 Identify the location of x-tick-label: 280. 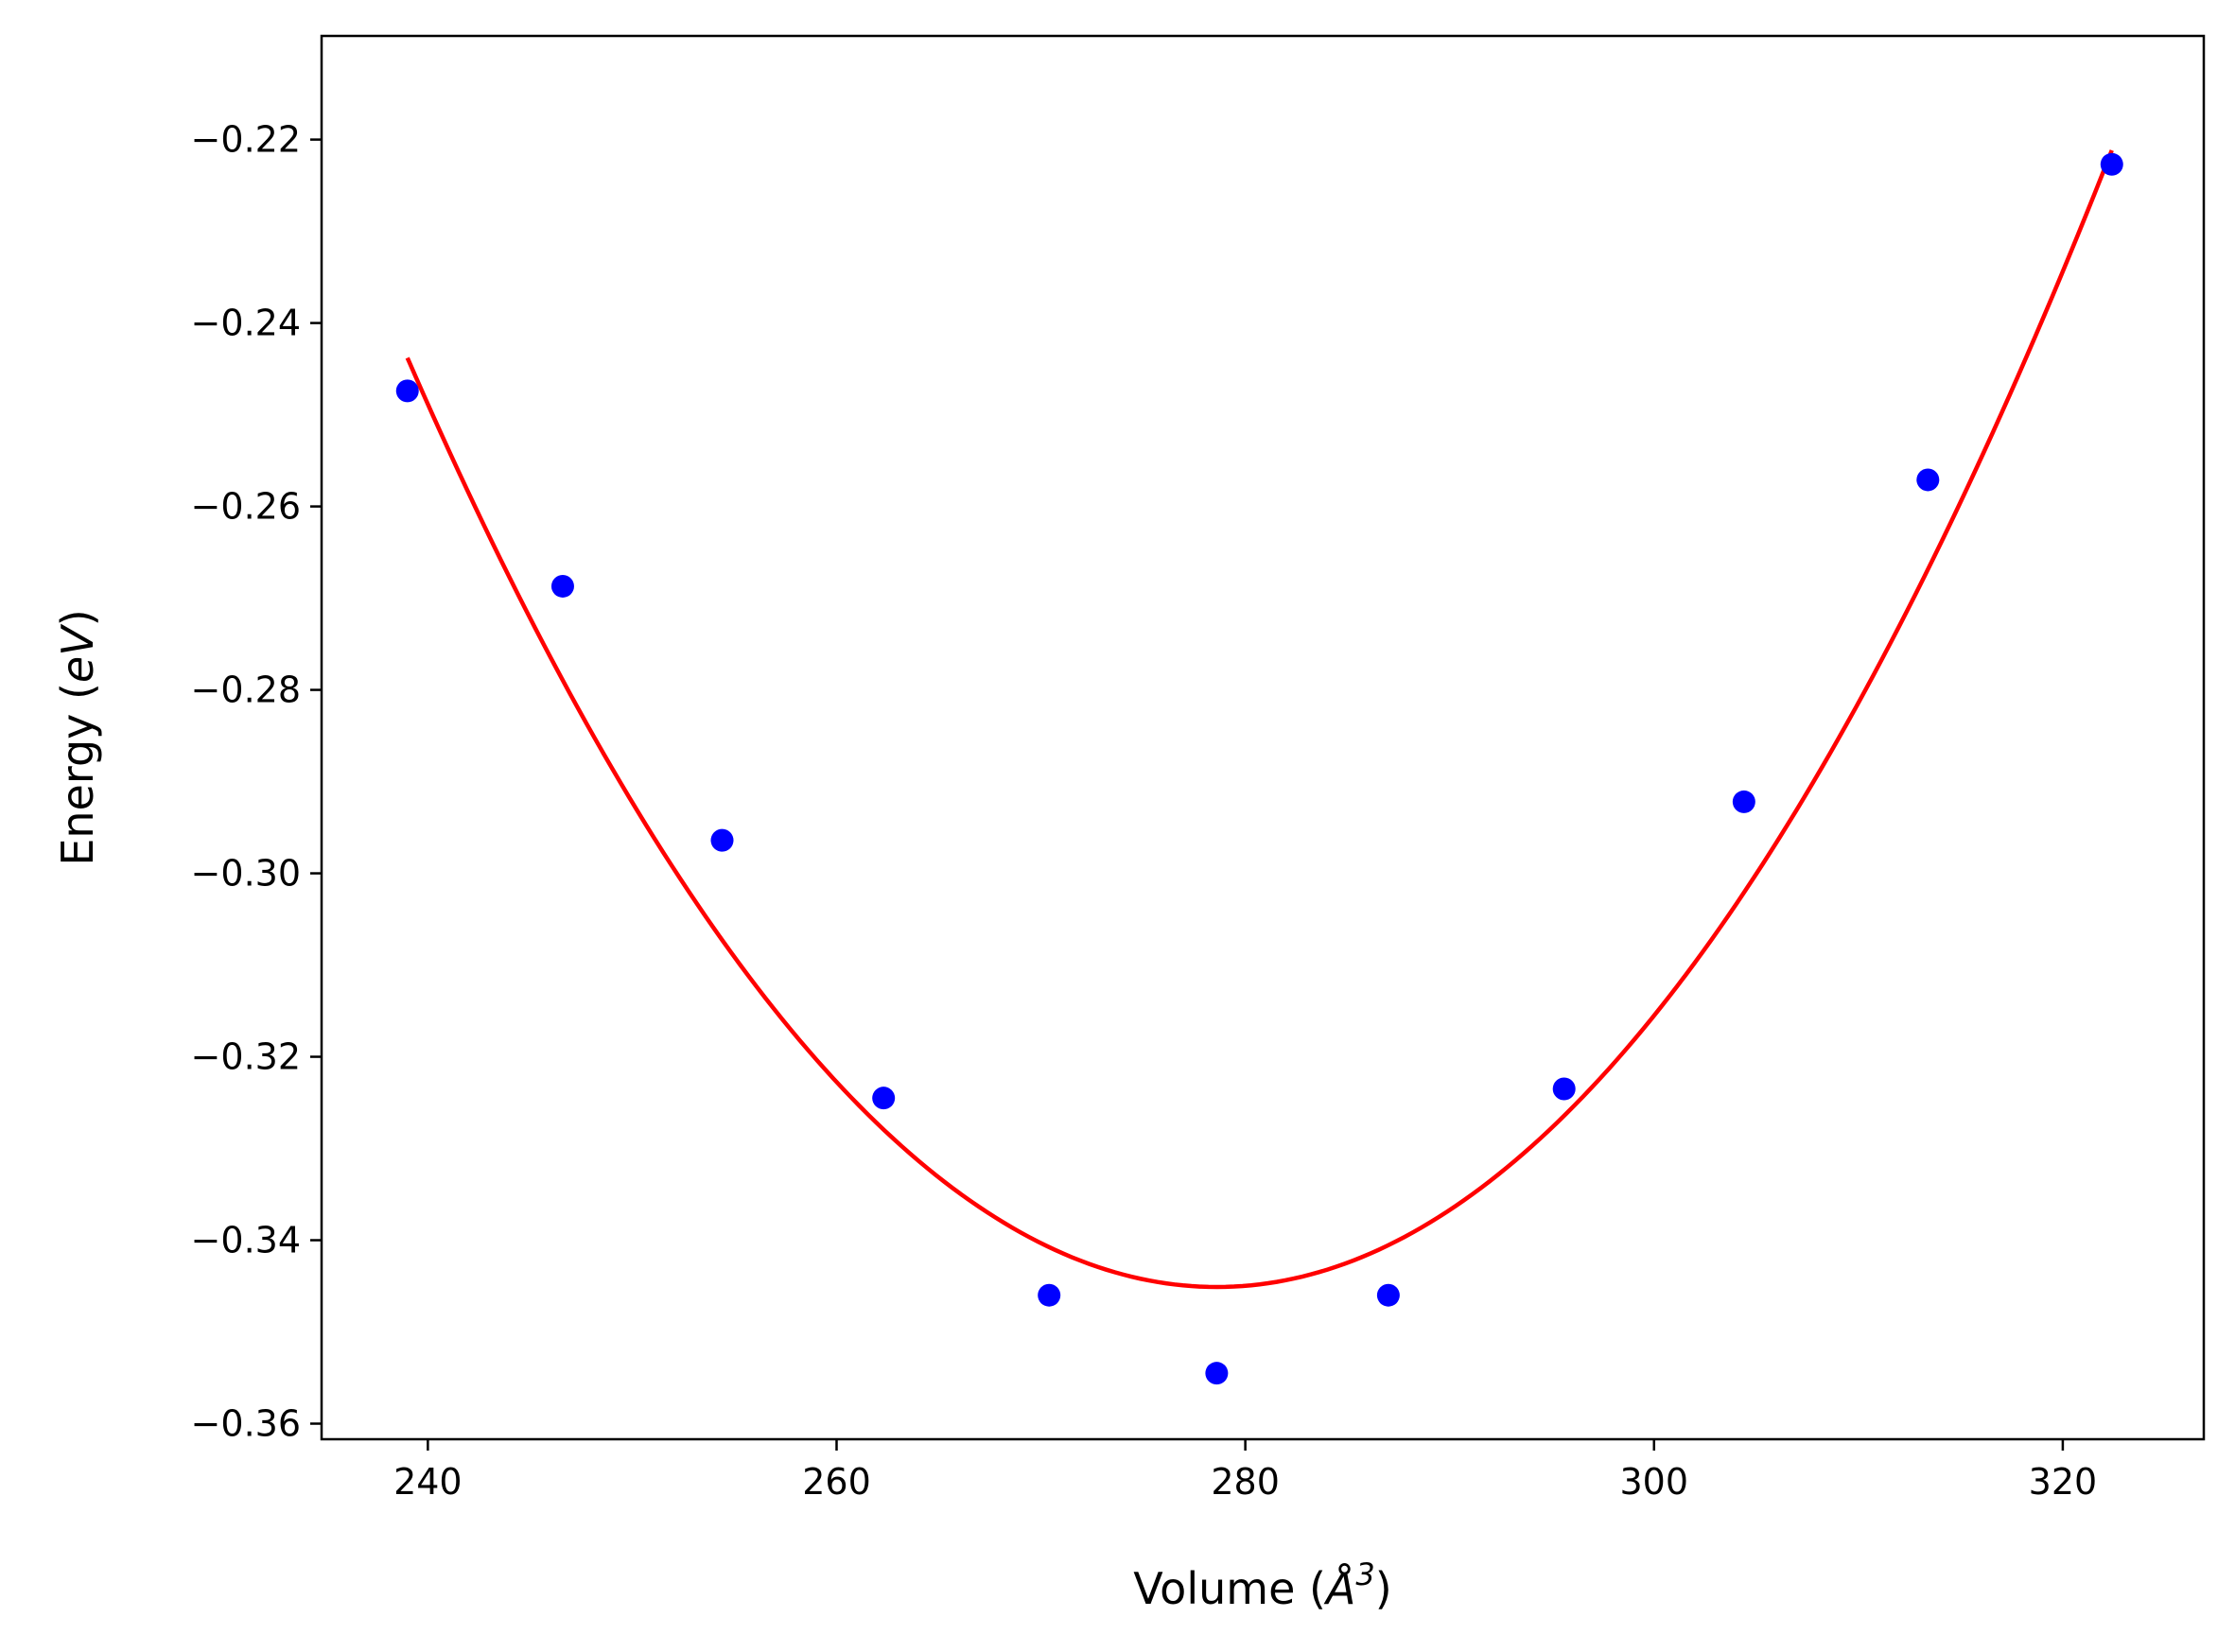
(1245, 1482).